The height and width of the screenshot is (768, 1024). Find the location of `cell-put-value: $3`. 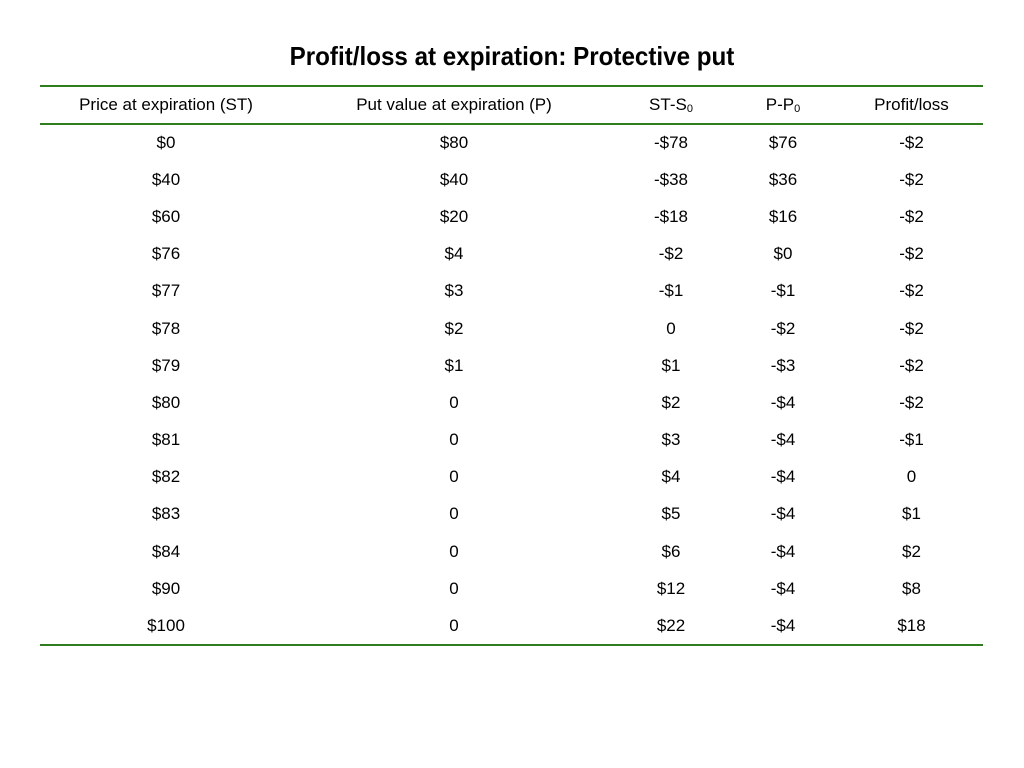

cell-put-value: $3 is located at coordinates (454, 291).